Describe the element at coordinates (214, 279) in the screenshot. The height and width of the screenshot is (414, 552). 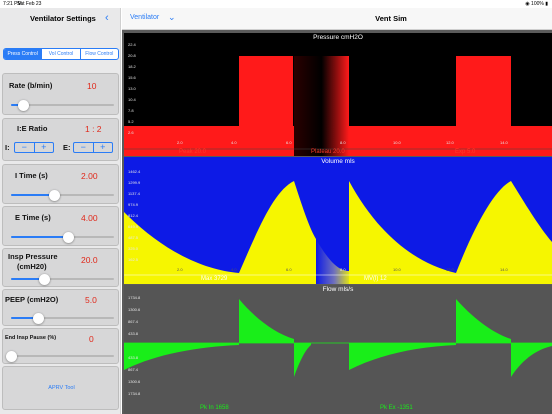
I see `volume-max-readout: Max 3729` at that location.